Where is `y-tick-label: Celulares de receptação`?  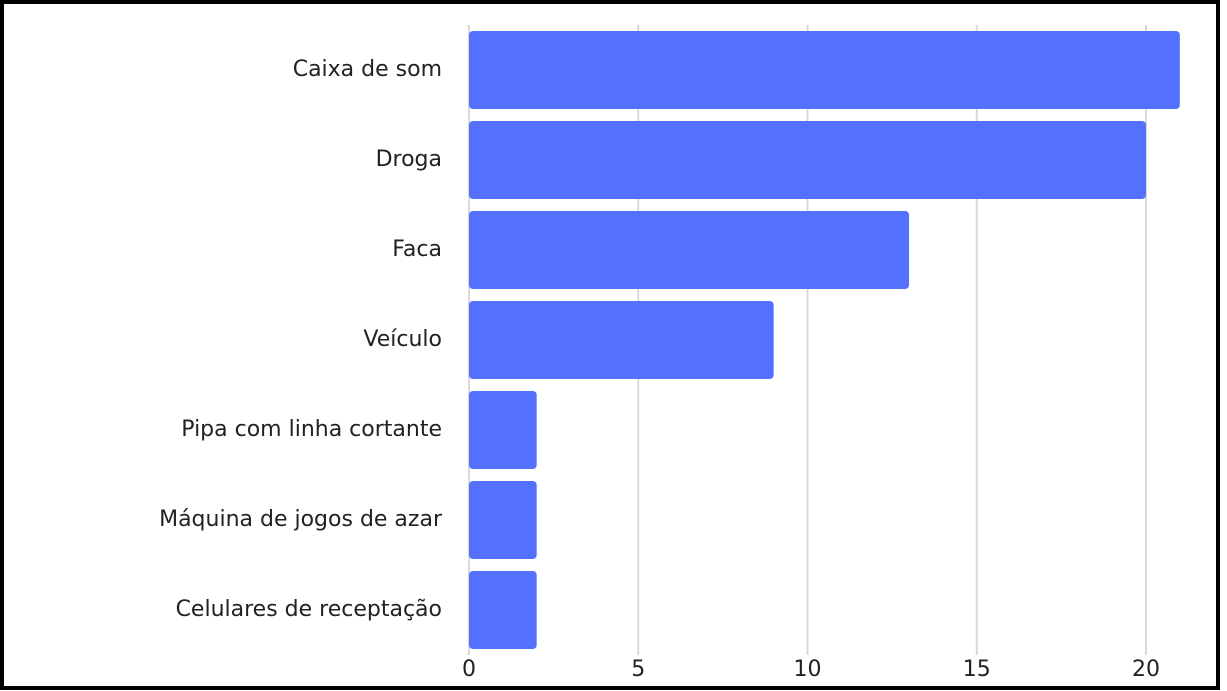 y-tick-label: Celulares de receptação is located at coordinates (309, 609).